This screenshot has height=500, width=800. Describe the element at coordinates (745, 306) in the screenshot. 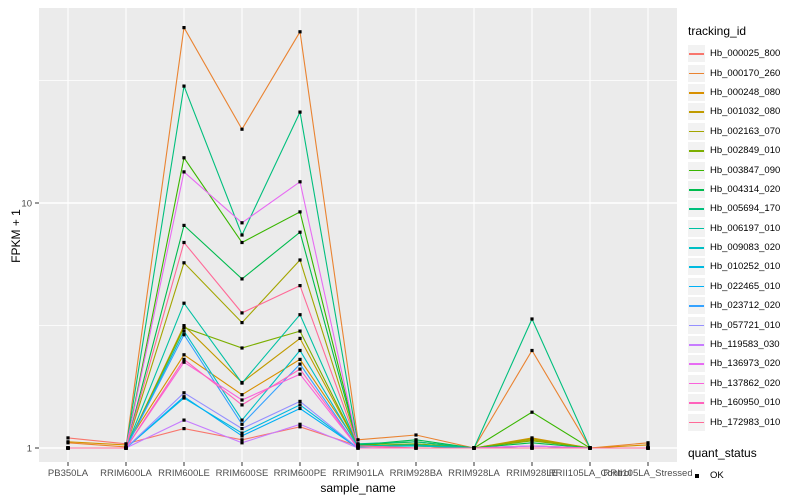

I see `legend-item-label: Hb_023712_020` at that location.